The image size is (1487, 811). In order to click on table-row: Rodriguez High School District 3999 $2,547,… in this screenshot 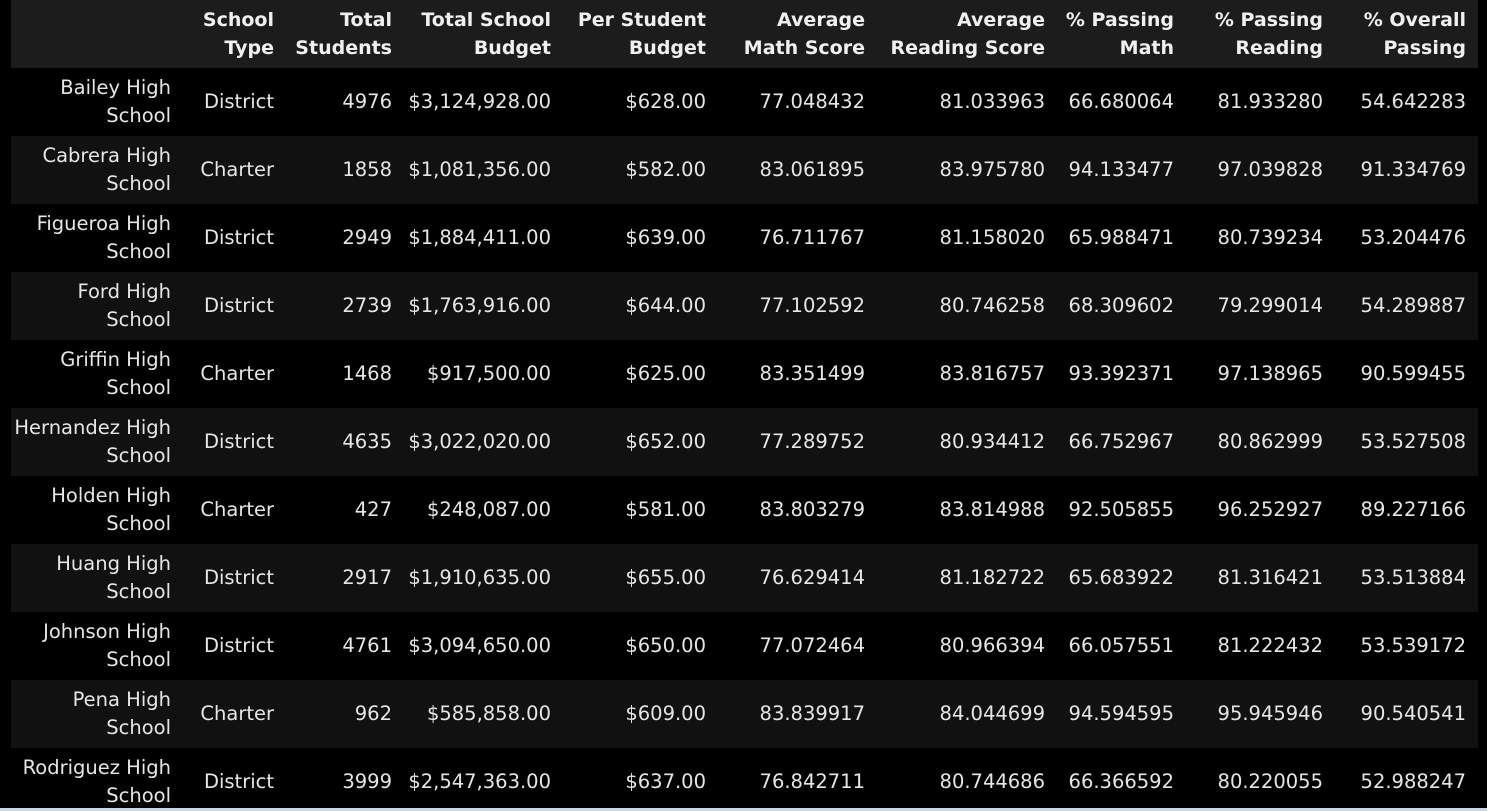, I will do `click(744, 779)`.